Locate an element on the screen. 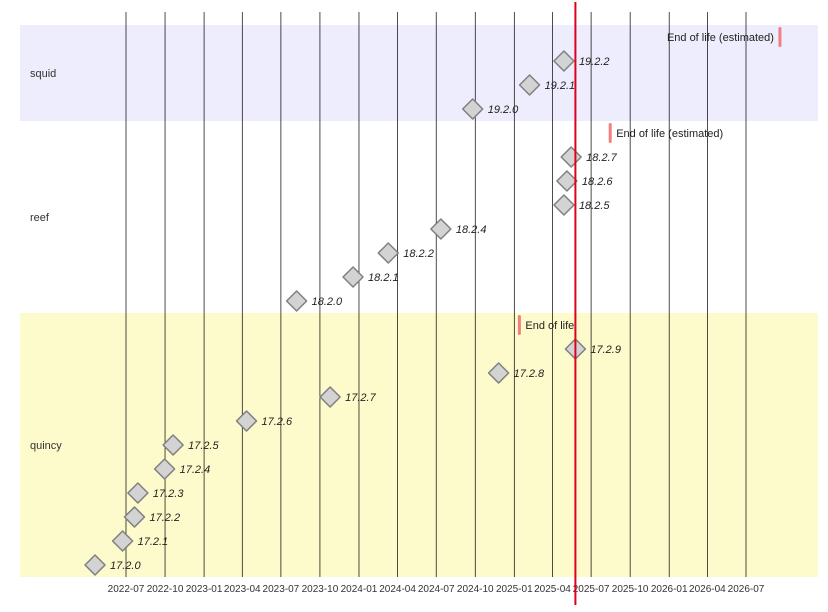  release-label-19-2-2: 19.2.2 is located at coordinates (594, 62).